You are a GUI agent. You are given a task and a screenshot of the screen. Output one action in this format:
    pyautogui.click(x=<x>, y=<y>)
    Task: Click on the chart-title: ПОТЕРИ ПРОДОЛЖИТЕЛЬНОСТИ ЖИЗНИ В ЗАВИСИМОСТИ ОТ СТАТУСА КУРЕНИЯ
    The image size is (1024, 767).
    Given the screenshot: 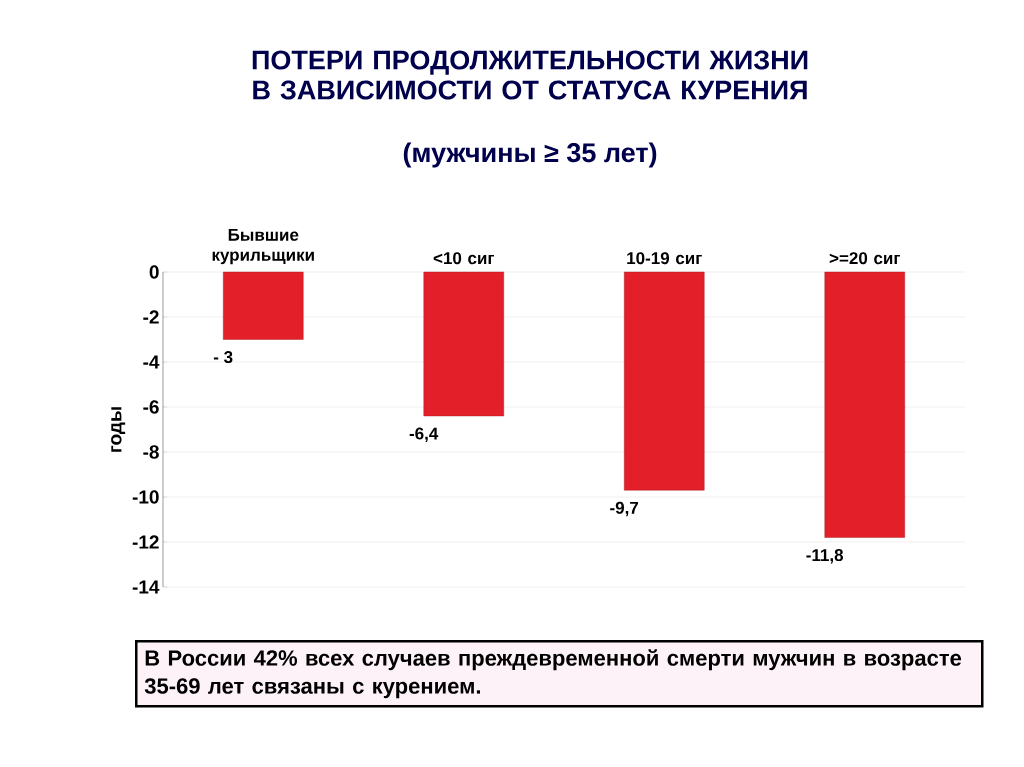 What is the action you would take?
    pyautogui.click(x=530, y=75)
    